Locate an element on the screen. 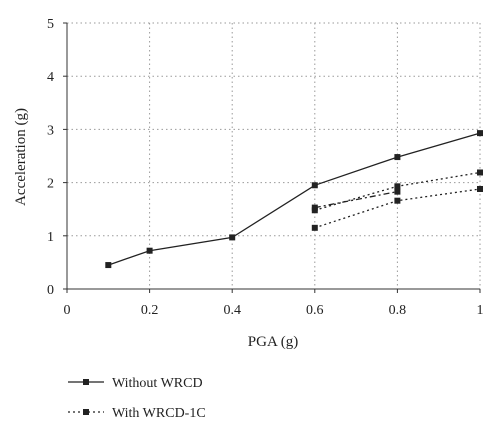 The image size is (500, 437). x-tick-label: 0.6 is located at coordinates (315, 310).